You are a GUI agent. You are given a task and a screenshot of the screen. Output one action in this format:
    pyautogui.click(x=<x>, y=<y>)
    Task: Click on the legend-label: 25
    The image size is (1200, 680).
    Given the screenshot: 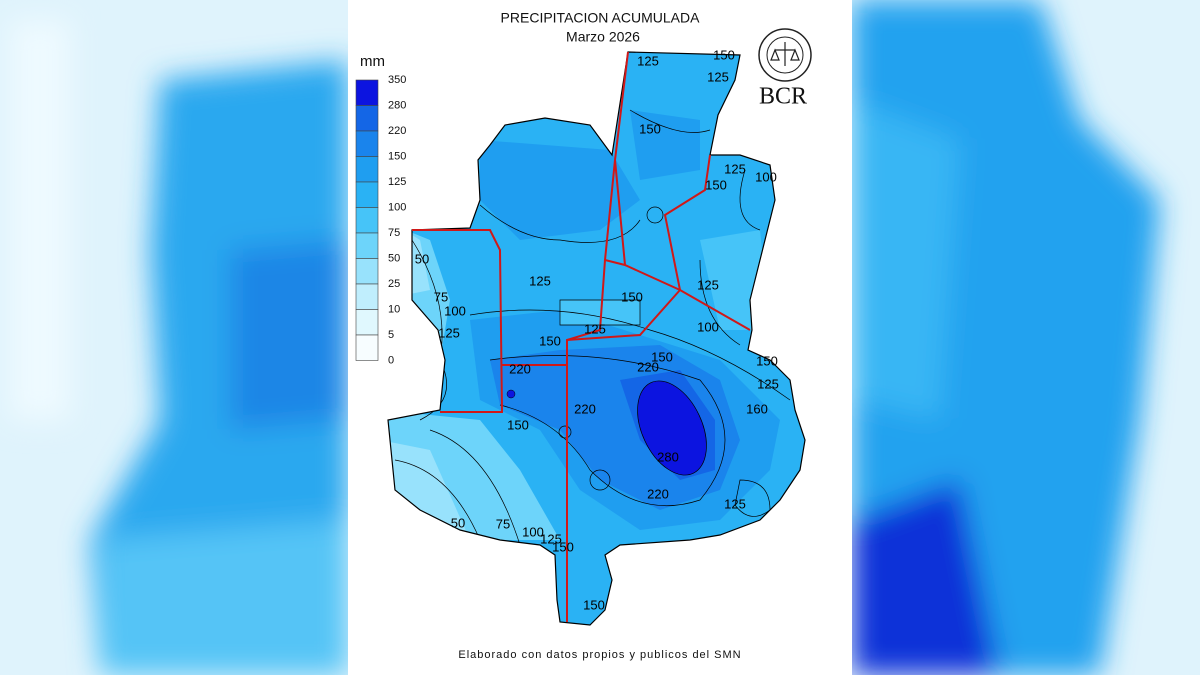 What is the action you would take?
    pyautogui.click(x=394, y=284)
    